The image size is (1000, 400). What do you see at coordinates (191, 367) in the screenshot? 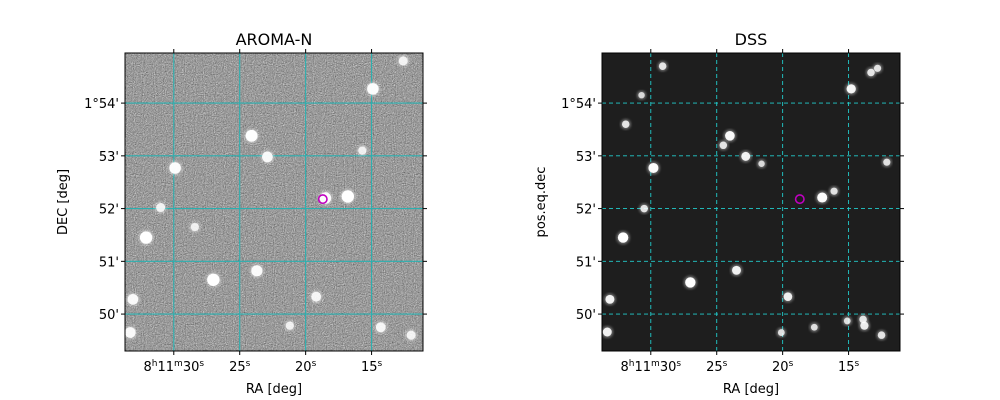
I see `ra-seconds: 30` at bounding box center [191, 367].